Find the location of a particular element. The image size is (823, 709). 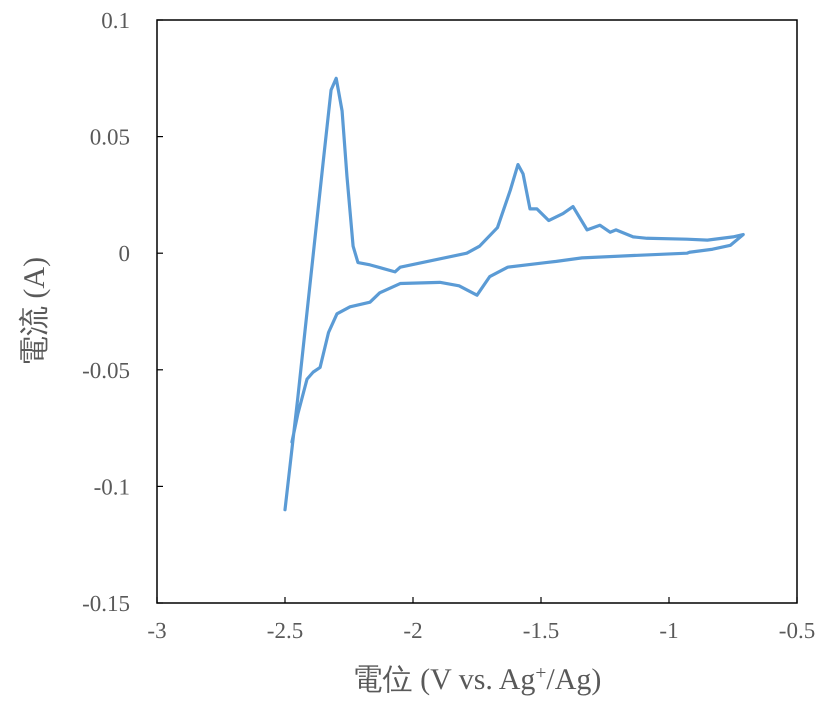

y-tick-label: 0.1 is located at coordinates (115, 20).